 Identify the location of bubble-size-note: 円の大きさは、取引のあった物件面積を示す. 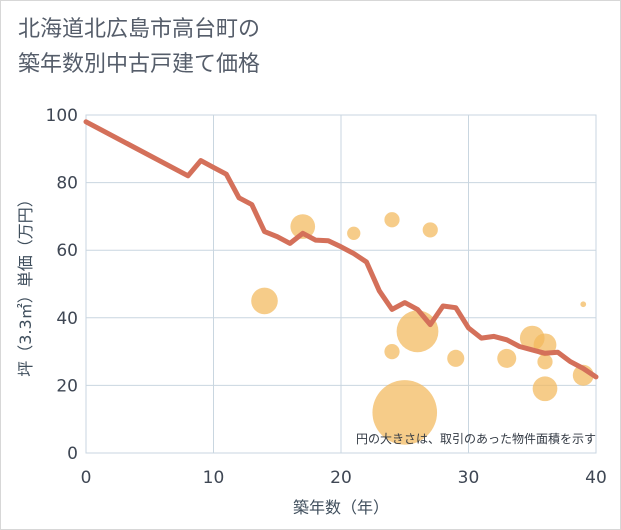
(476, 438).